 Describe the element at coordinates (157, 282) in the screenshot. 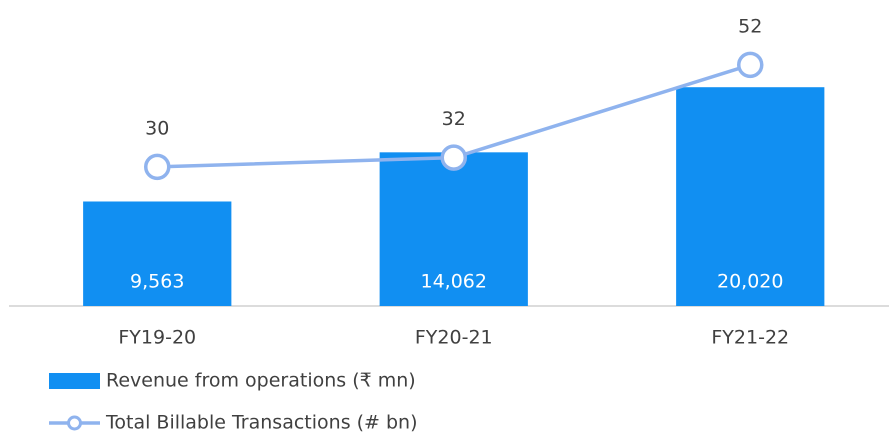

I see `bar-value-label: 9,563` at that location.